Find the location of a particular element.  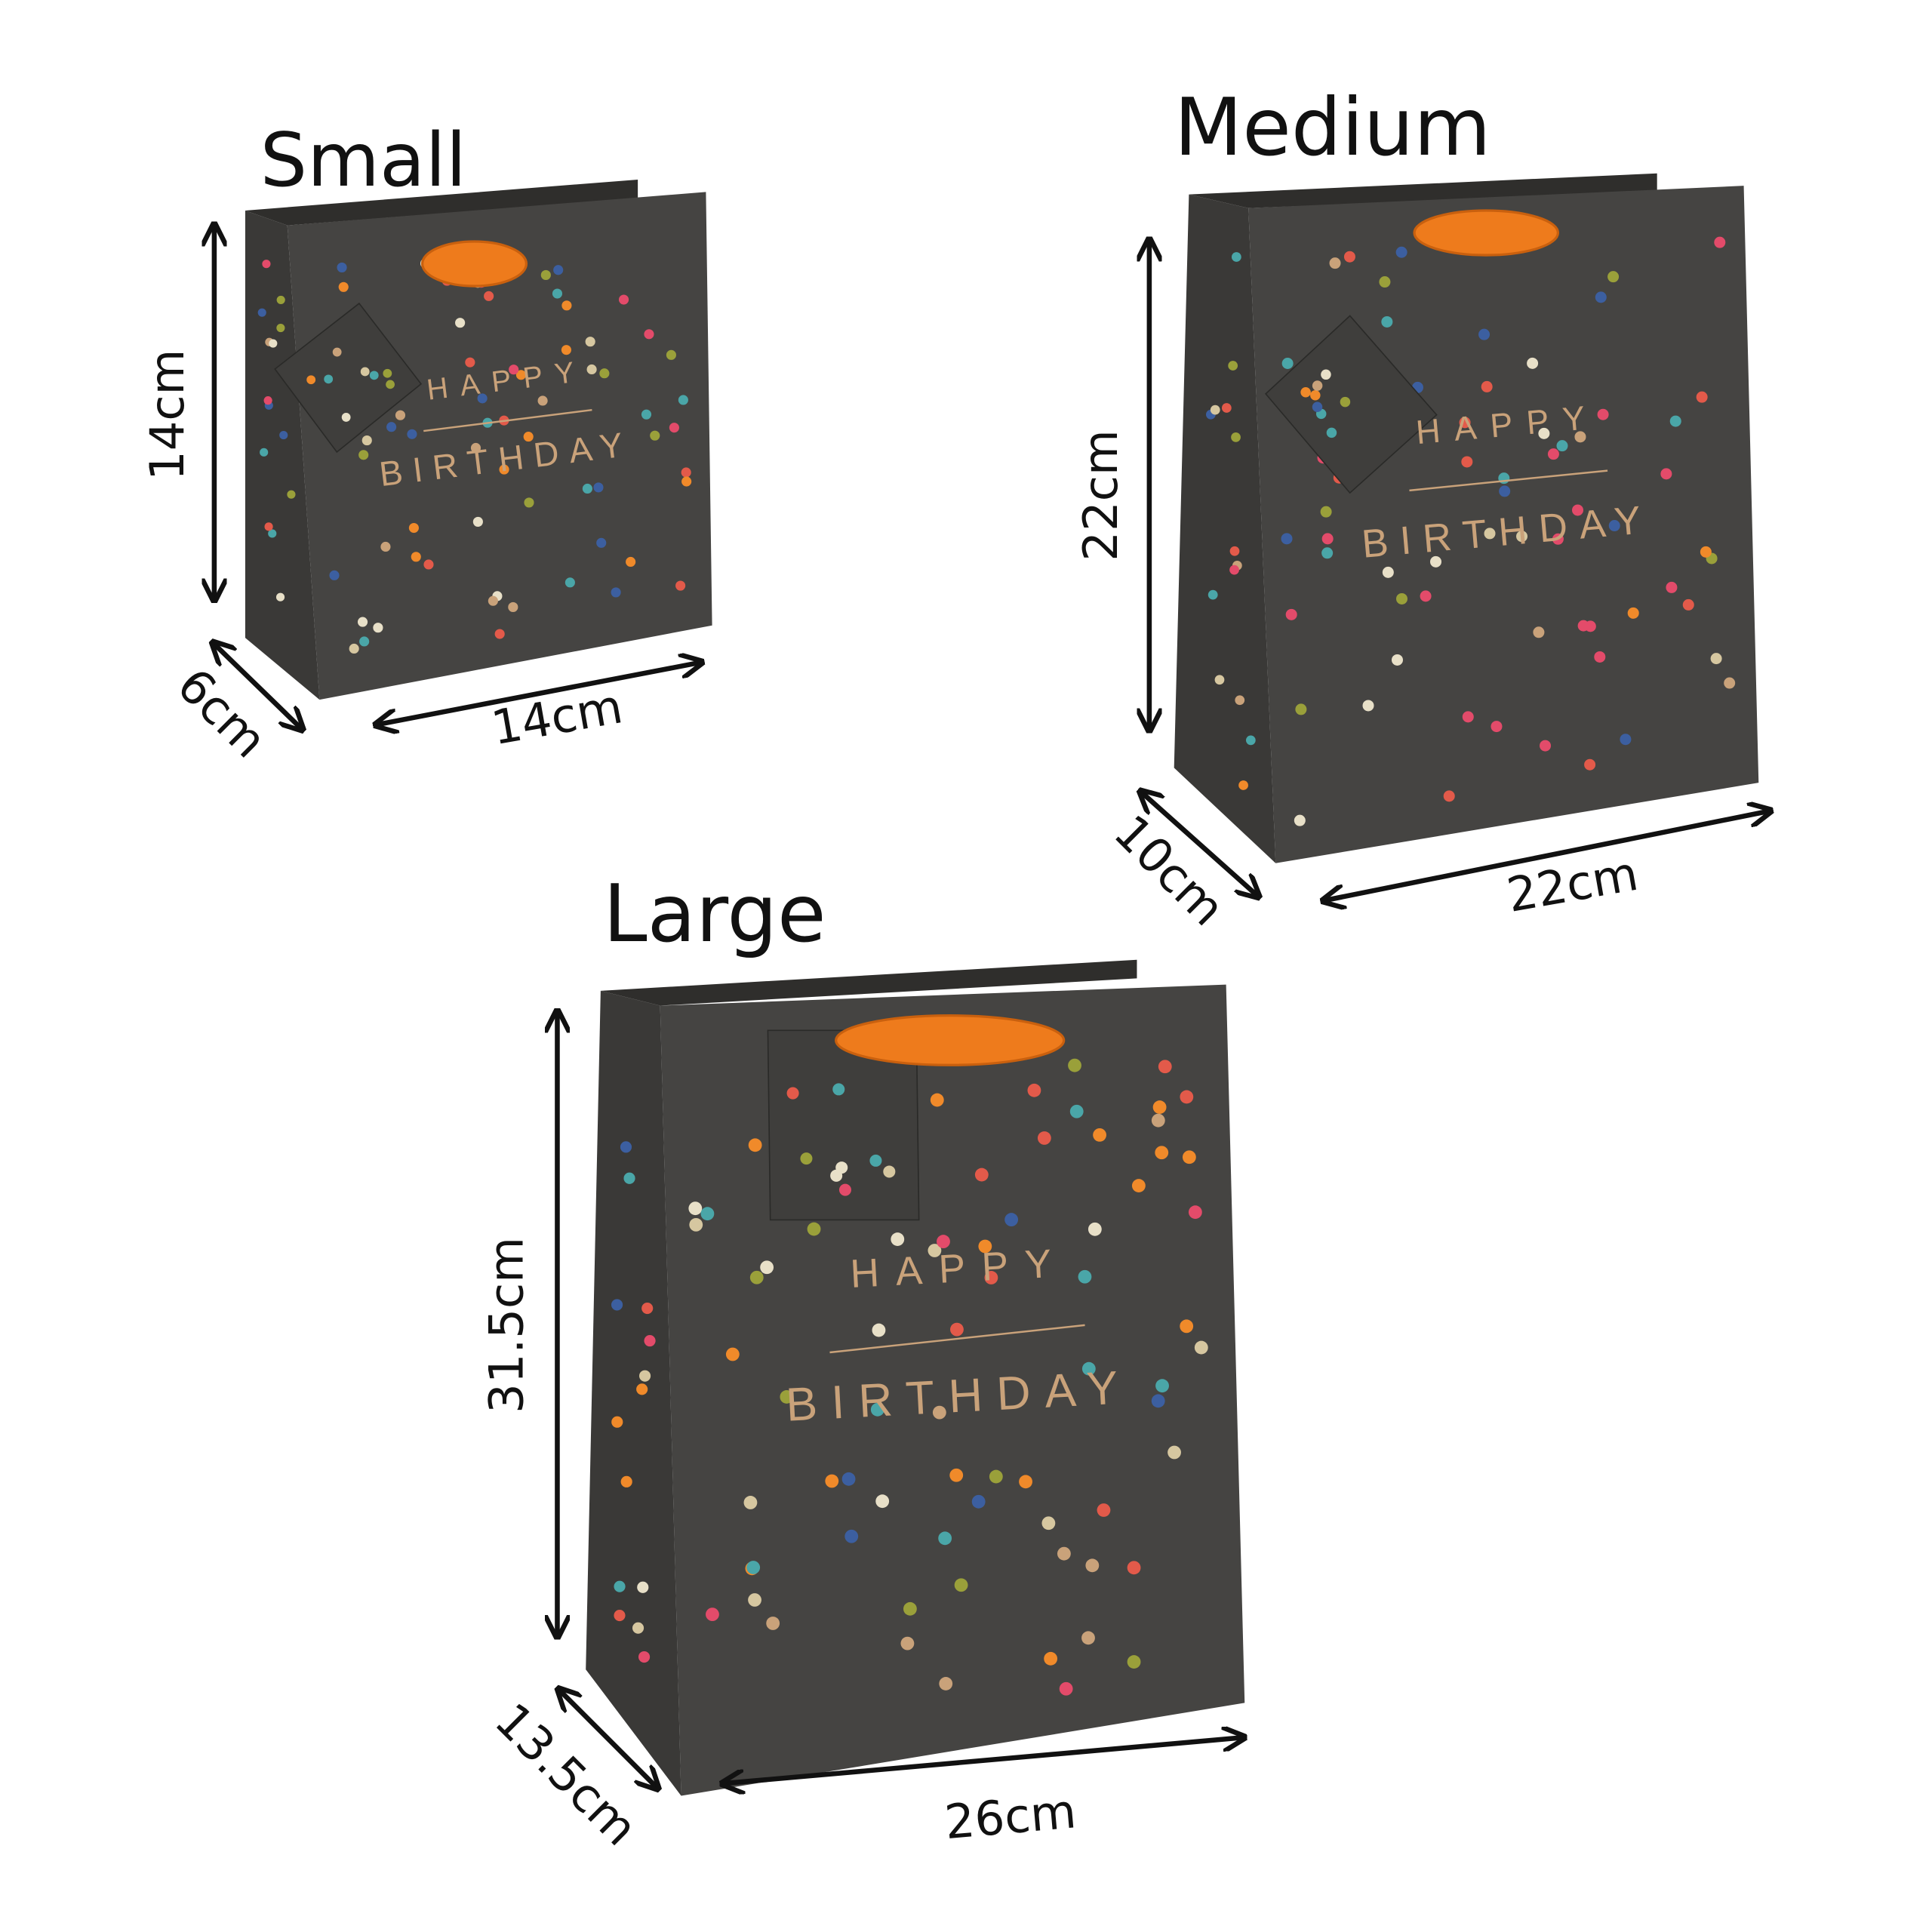

depth-arrow is located at coordinates (1199, 843).